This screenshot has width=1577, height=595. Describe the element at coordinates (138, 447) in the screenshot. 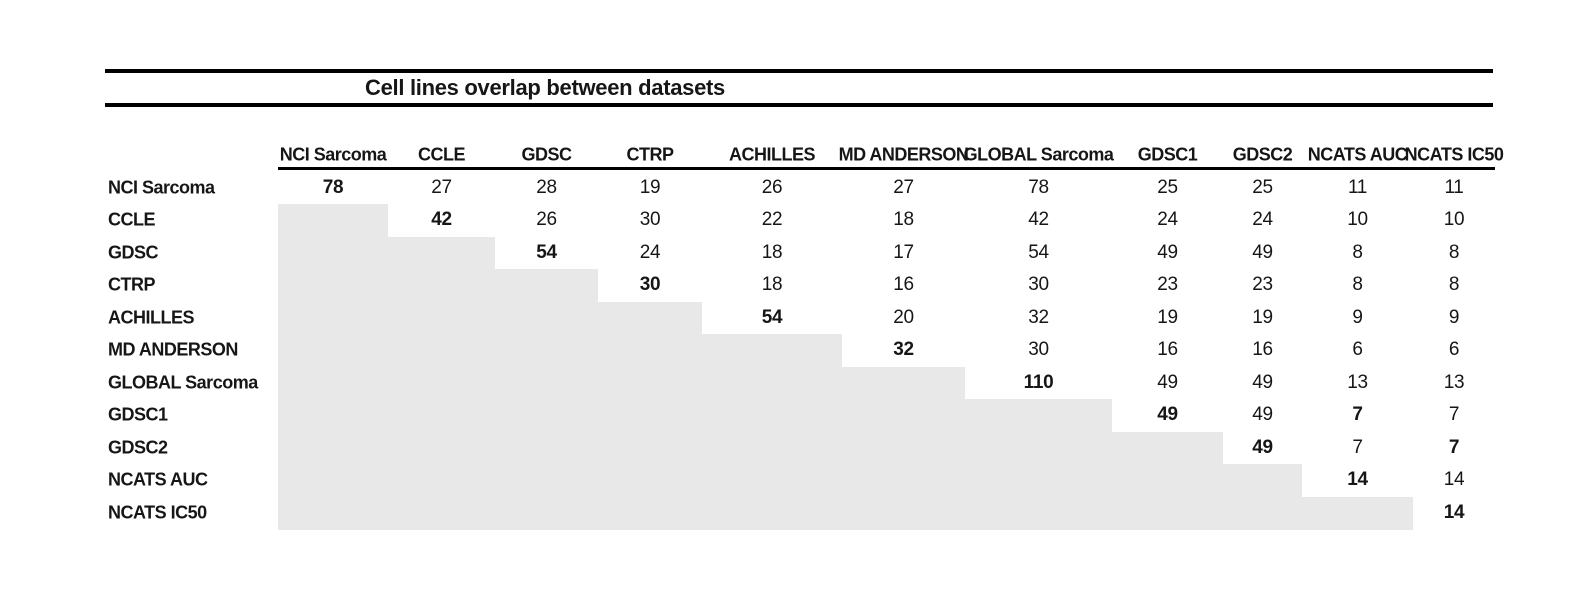

I see `row-label: GDSC2` at that location.